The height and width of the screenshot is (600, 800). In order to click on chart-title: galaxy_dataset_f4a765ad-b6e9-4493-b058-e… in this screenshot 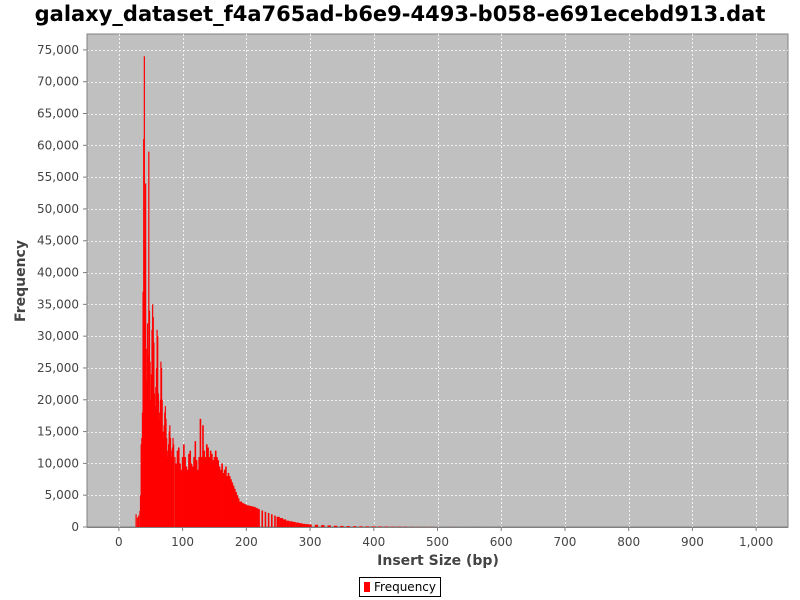, I will do `click(400, 14)`.